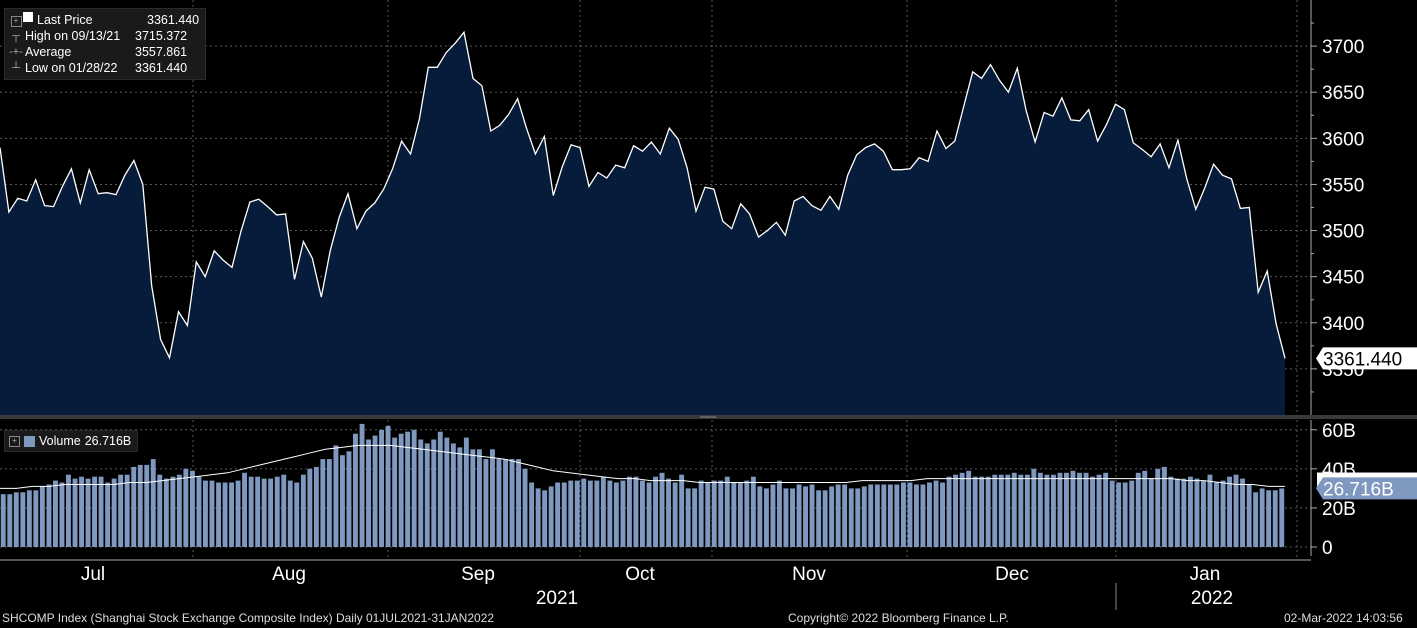  What do you see at coordinates (28, 17) in the screenshot?
I see `last-price-swatch-icon` at bounding box center [28, 17].